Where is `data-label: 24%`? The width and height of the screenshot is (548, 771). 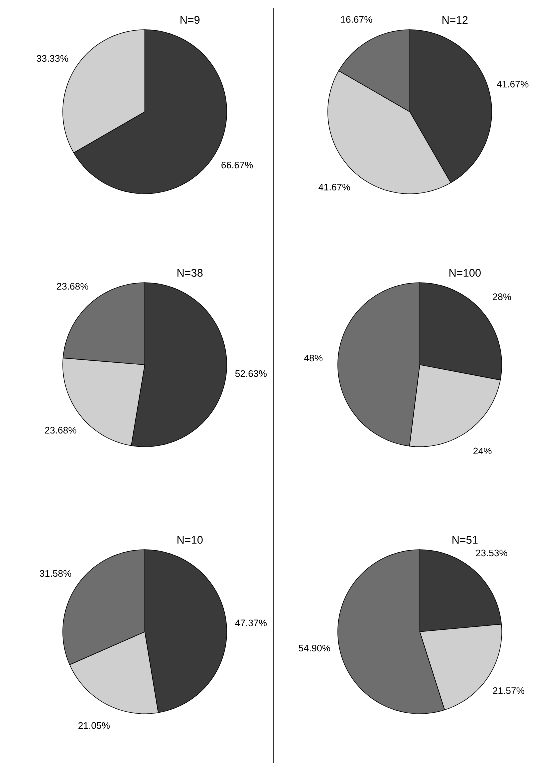 data-label: 24% is located at coordinates (483, 451).